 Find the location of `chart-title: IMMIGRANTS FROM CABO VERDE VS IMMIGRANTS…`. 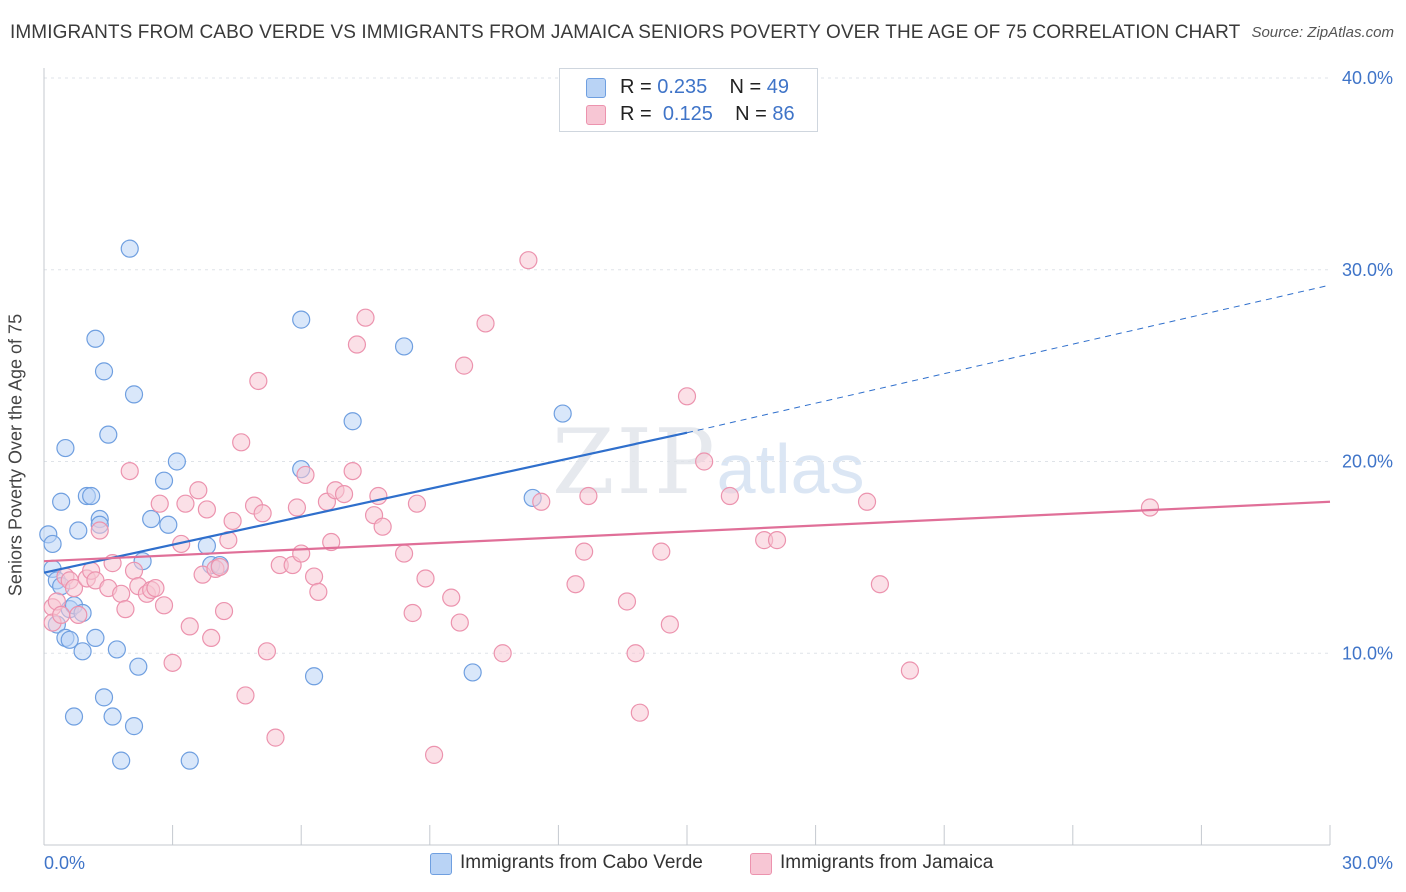

chart-title: IMMIGRANTS FROM CABO VERDE VS IMMIGRANTS… is located at coordinates (625, 32).